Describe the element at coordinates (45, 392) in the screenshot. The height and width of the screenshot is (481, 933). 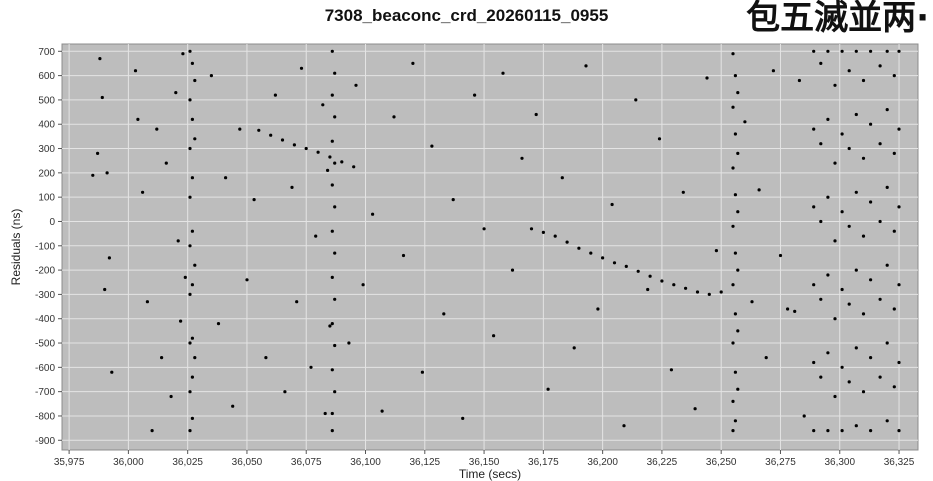
I see `y-tick-label: -700` at that location.